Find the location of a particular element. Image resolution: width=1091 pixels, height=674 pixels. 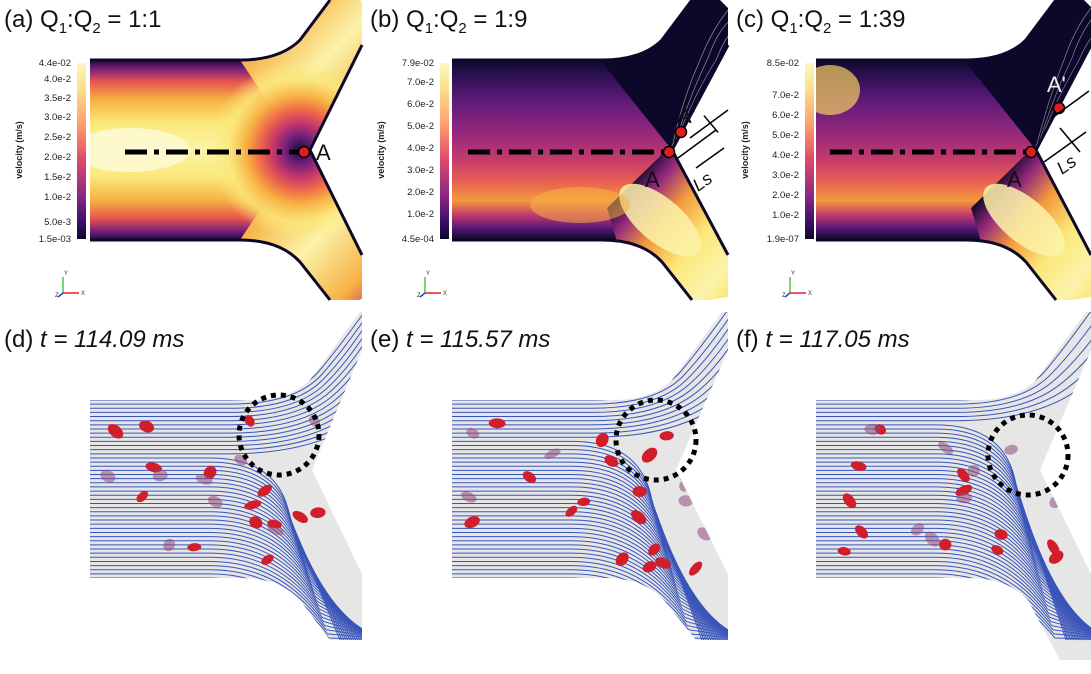

colorbar-tick: 5.0e-2 is located at coordinates (420, 126).